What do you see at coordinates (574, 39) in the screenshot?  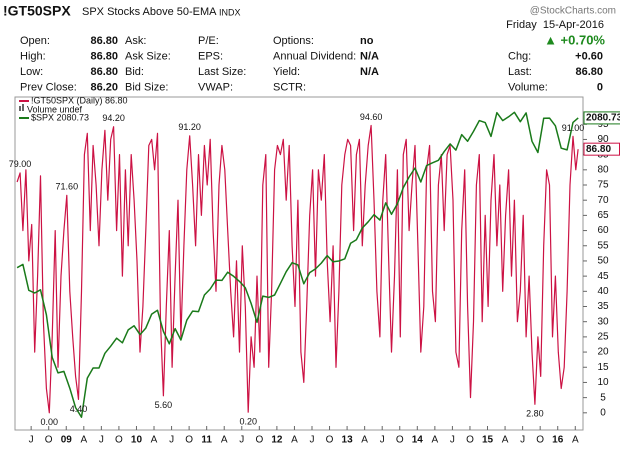 I see `change-pct: ▲ +0.70%` at bounding box center [574, 39].